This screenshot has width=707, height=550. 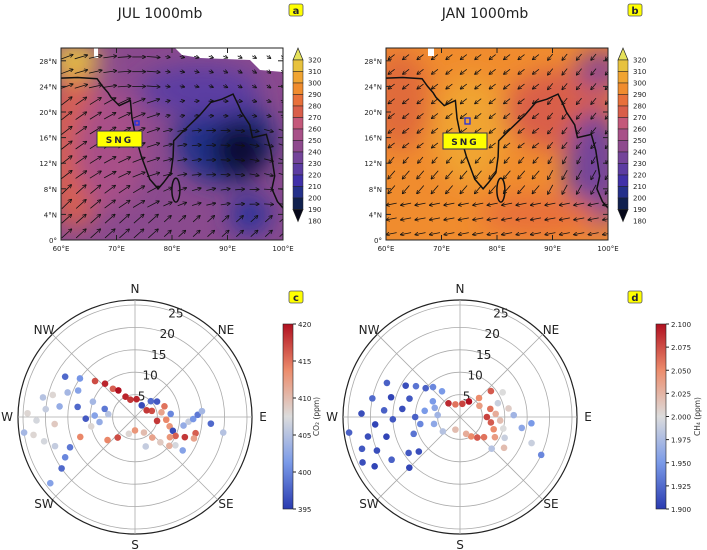 I want to click on radial-tick-label: 10, so click(x=150, y=376).